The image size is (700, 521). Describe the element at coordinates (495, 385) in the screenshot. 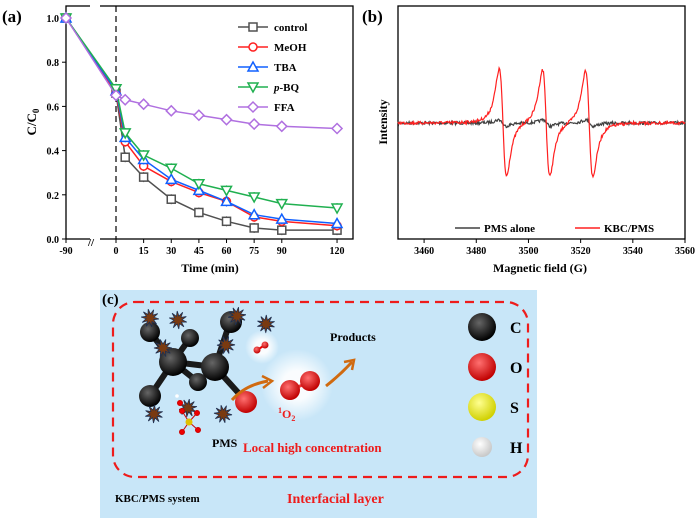

I see `atom-legend: C O S H` at that location.